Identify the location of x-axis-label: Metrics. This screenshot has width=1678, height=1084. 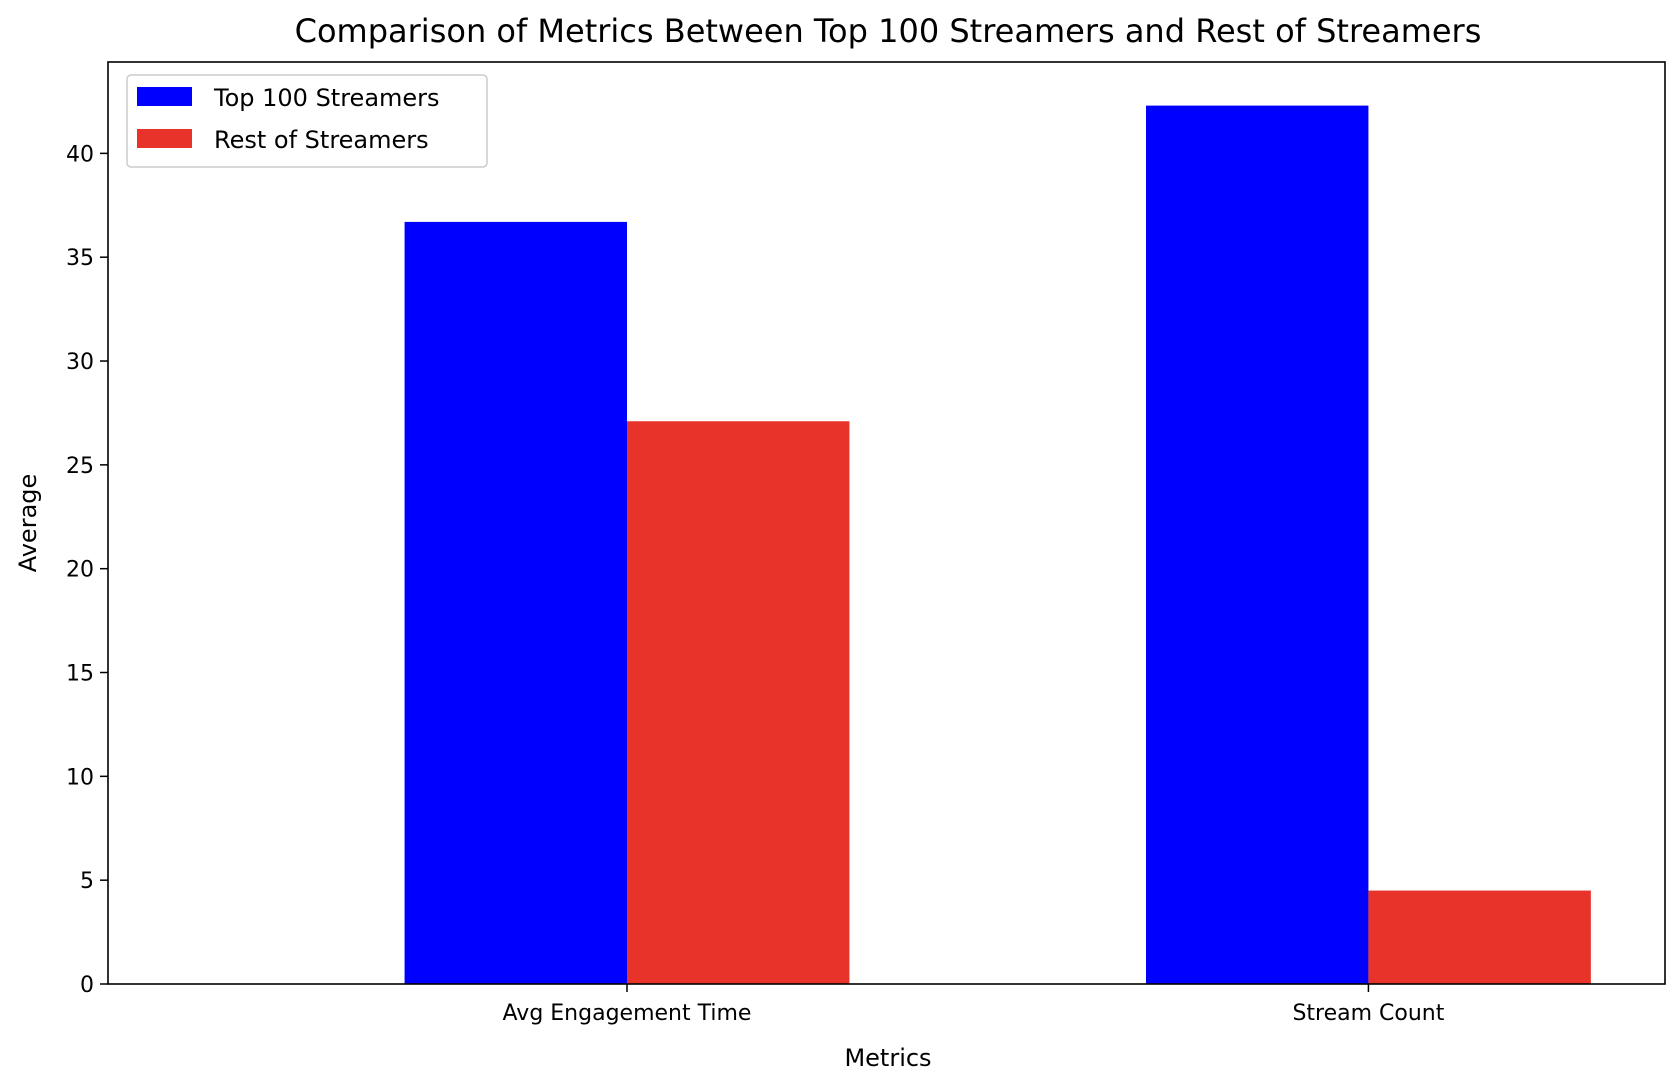
(887, 1058).